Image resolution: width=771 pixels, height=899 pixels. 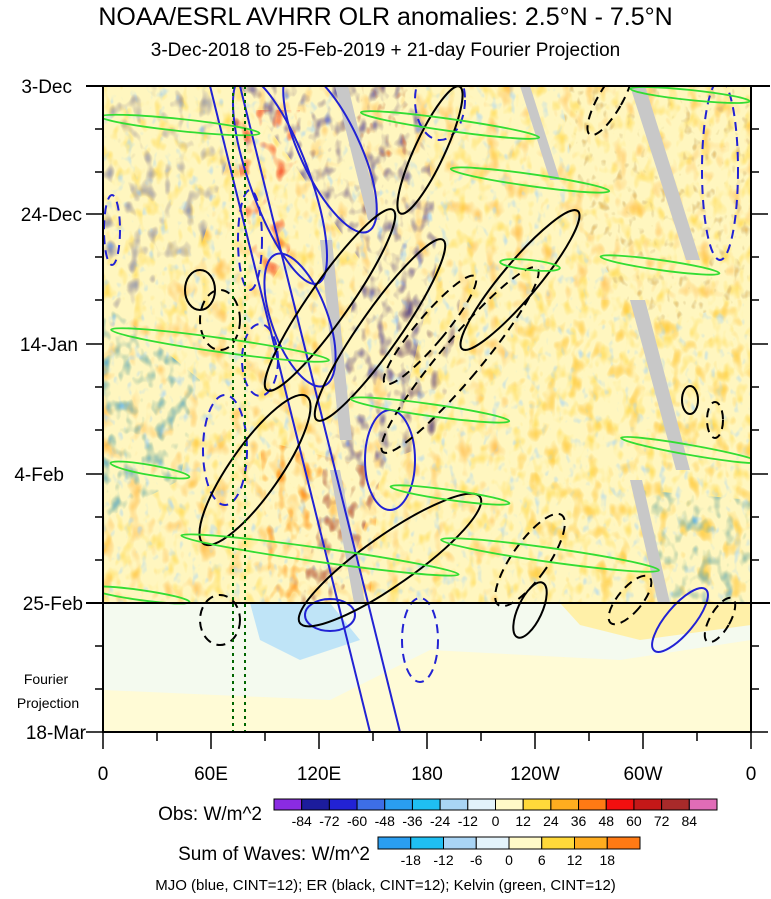 What do you see at coordinates (690, 821) in the screenshot?
I see `colorbar-tick-label: 84` at bounding box center [690, 821].